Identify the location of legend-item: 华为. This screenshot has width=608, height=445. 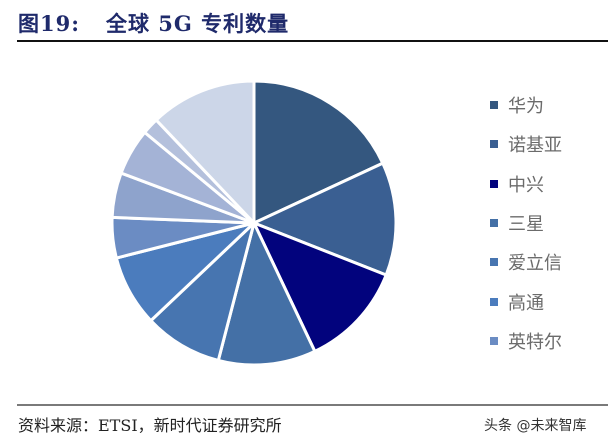
(517, 105).